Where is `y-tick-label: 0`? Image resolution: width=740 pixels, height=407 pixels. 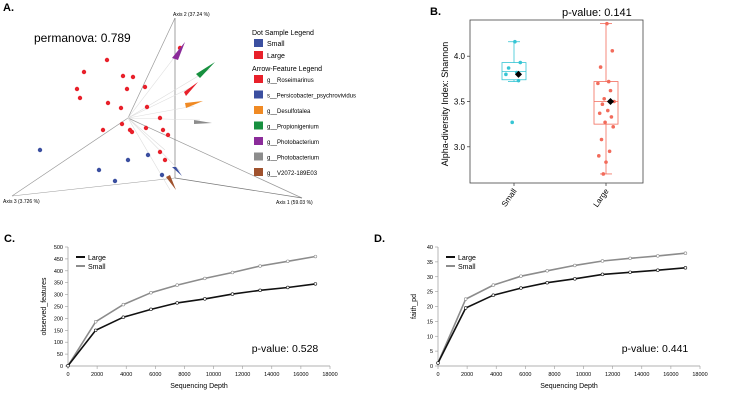 y-tick-label: 0 is located at coordinates (61, 367).